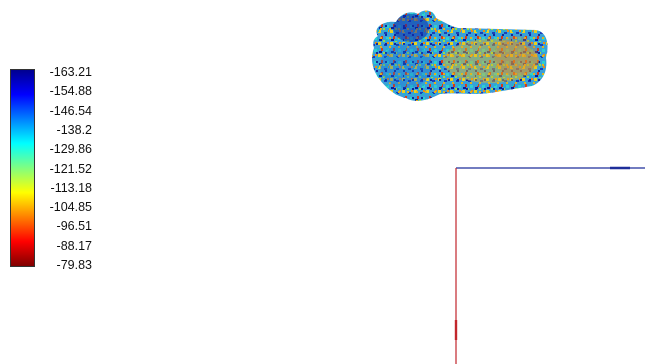  Describe the element at coordinates (71, 187) in the screenshot. I see `colorbar-tick-label: -113.18` at that location.